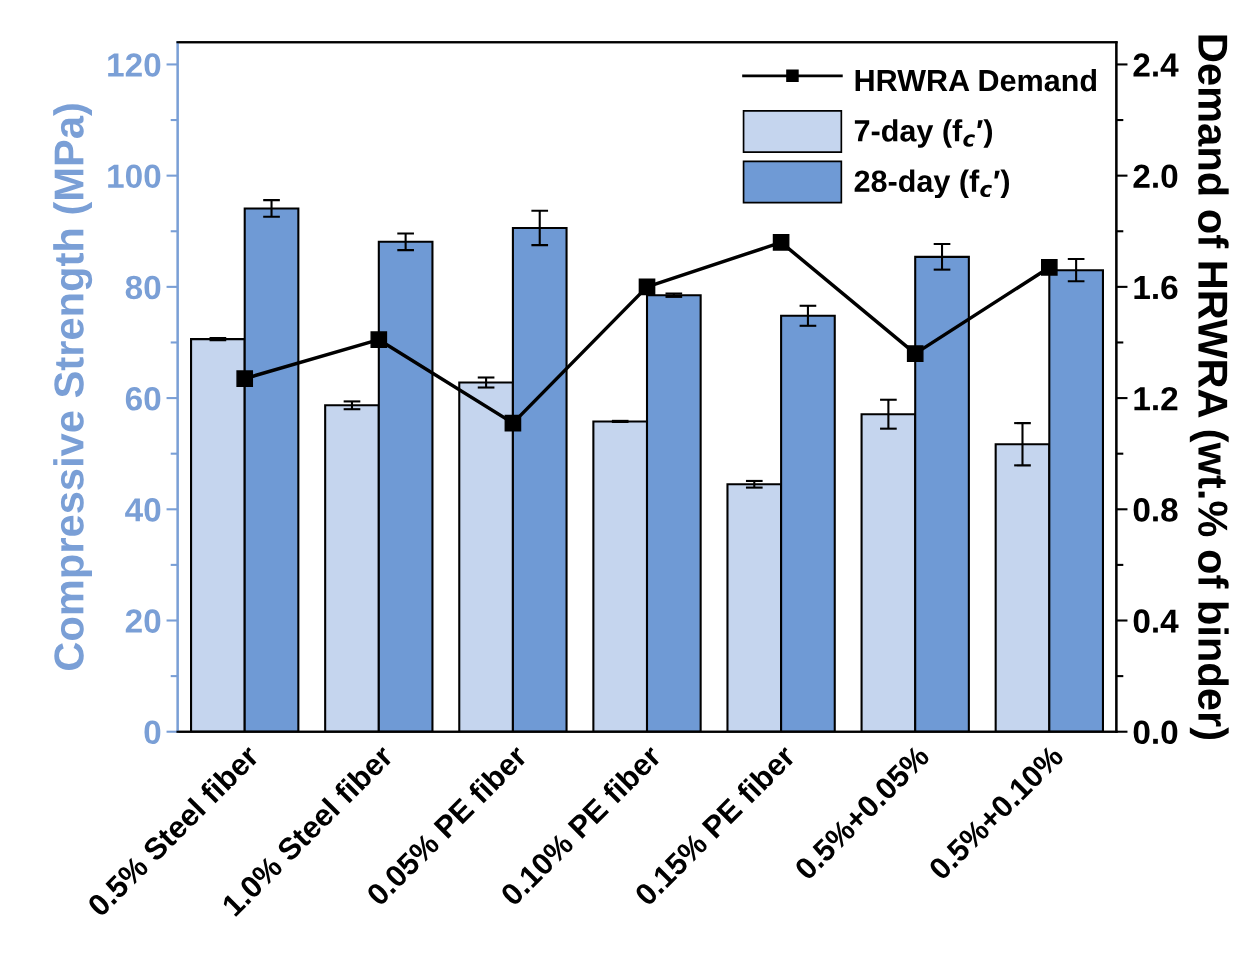 This screenshot has width=1260, height=959. I want to click on y2-tick-label: 1.2, so click(1156, 398).